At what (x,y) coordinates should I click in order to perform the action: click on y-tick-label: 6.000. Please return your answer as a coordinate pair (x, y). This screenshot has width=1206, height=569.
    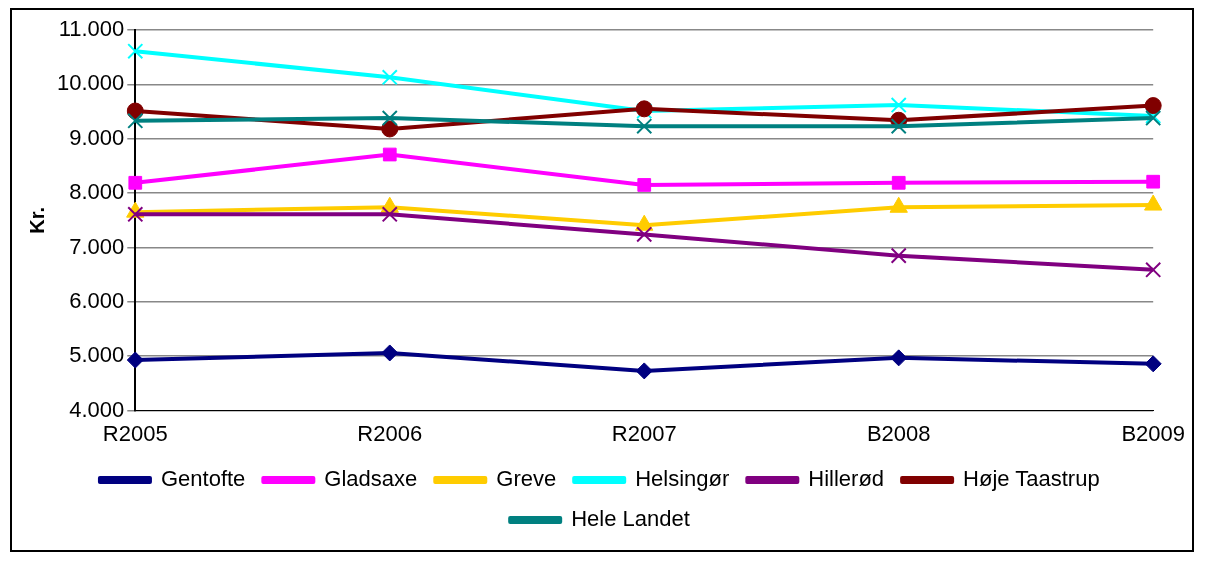
    Looking at the image, I should click on (97, 300).